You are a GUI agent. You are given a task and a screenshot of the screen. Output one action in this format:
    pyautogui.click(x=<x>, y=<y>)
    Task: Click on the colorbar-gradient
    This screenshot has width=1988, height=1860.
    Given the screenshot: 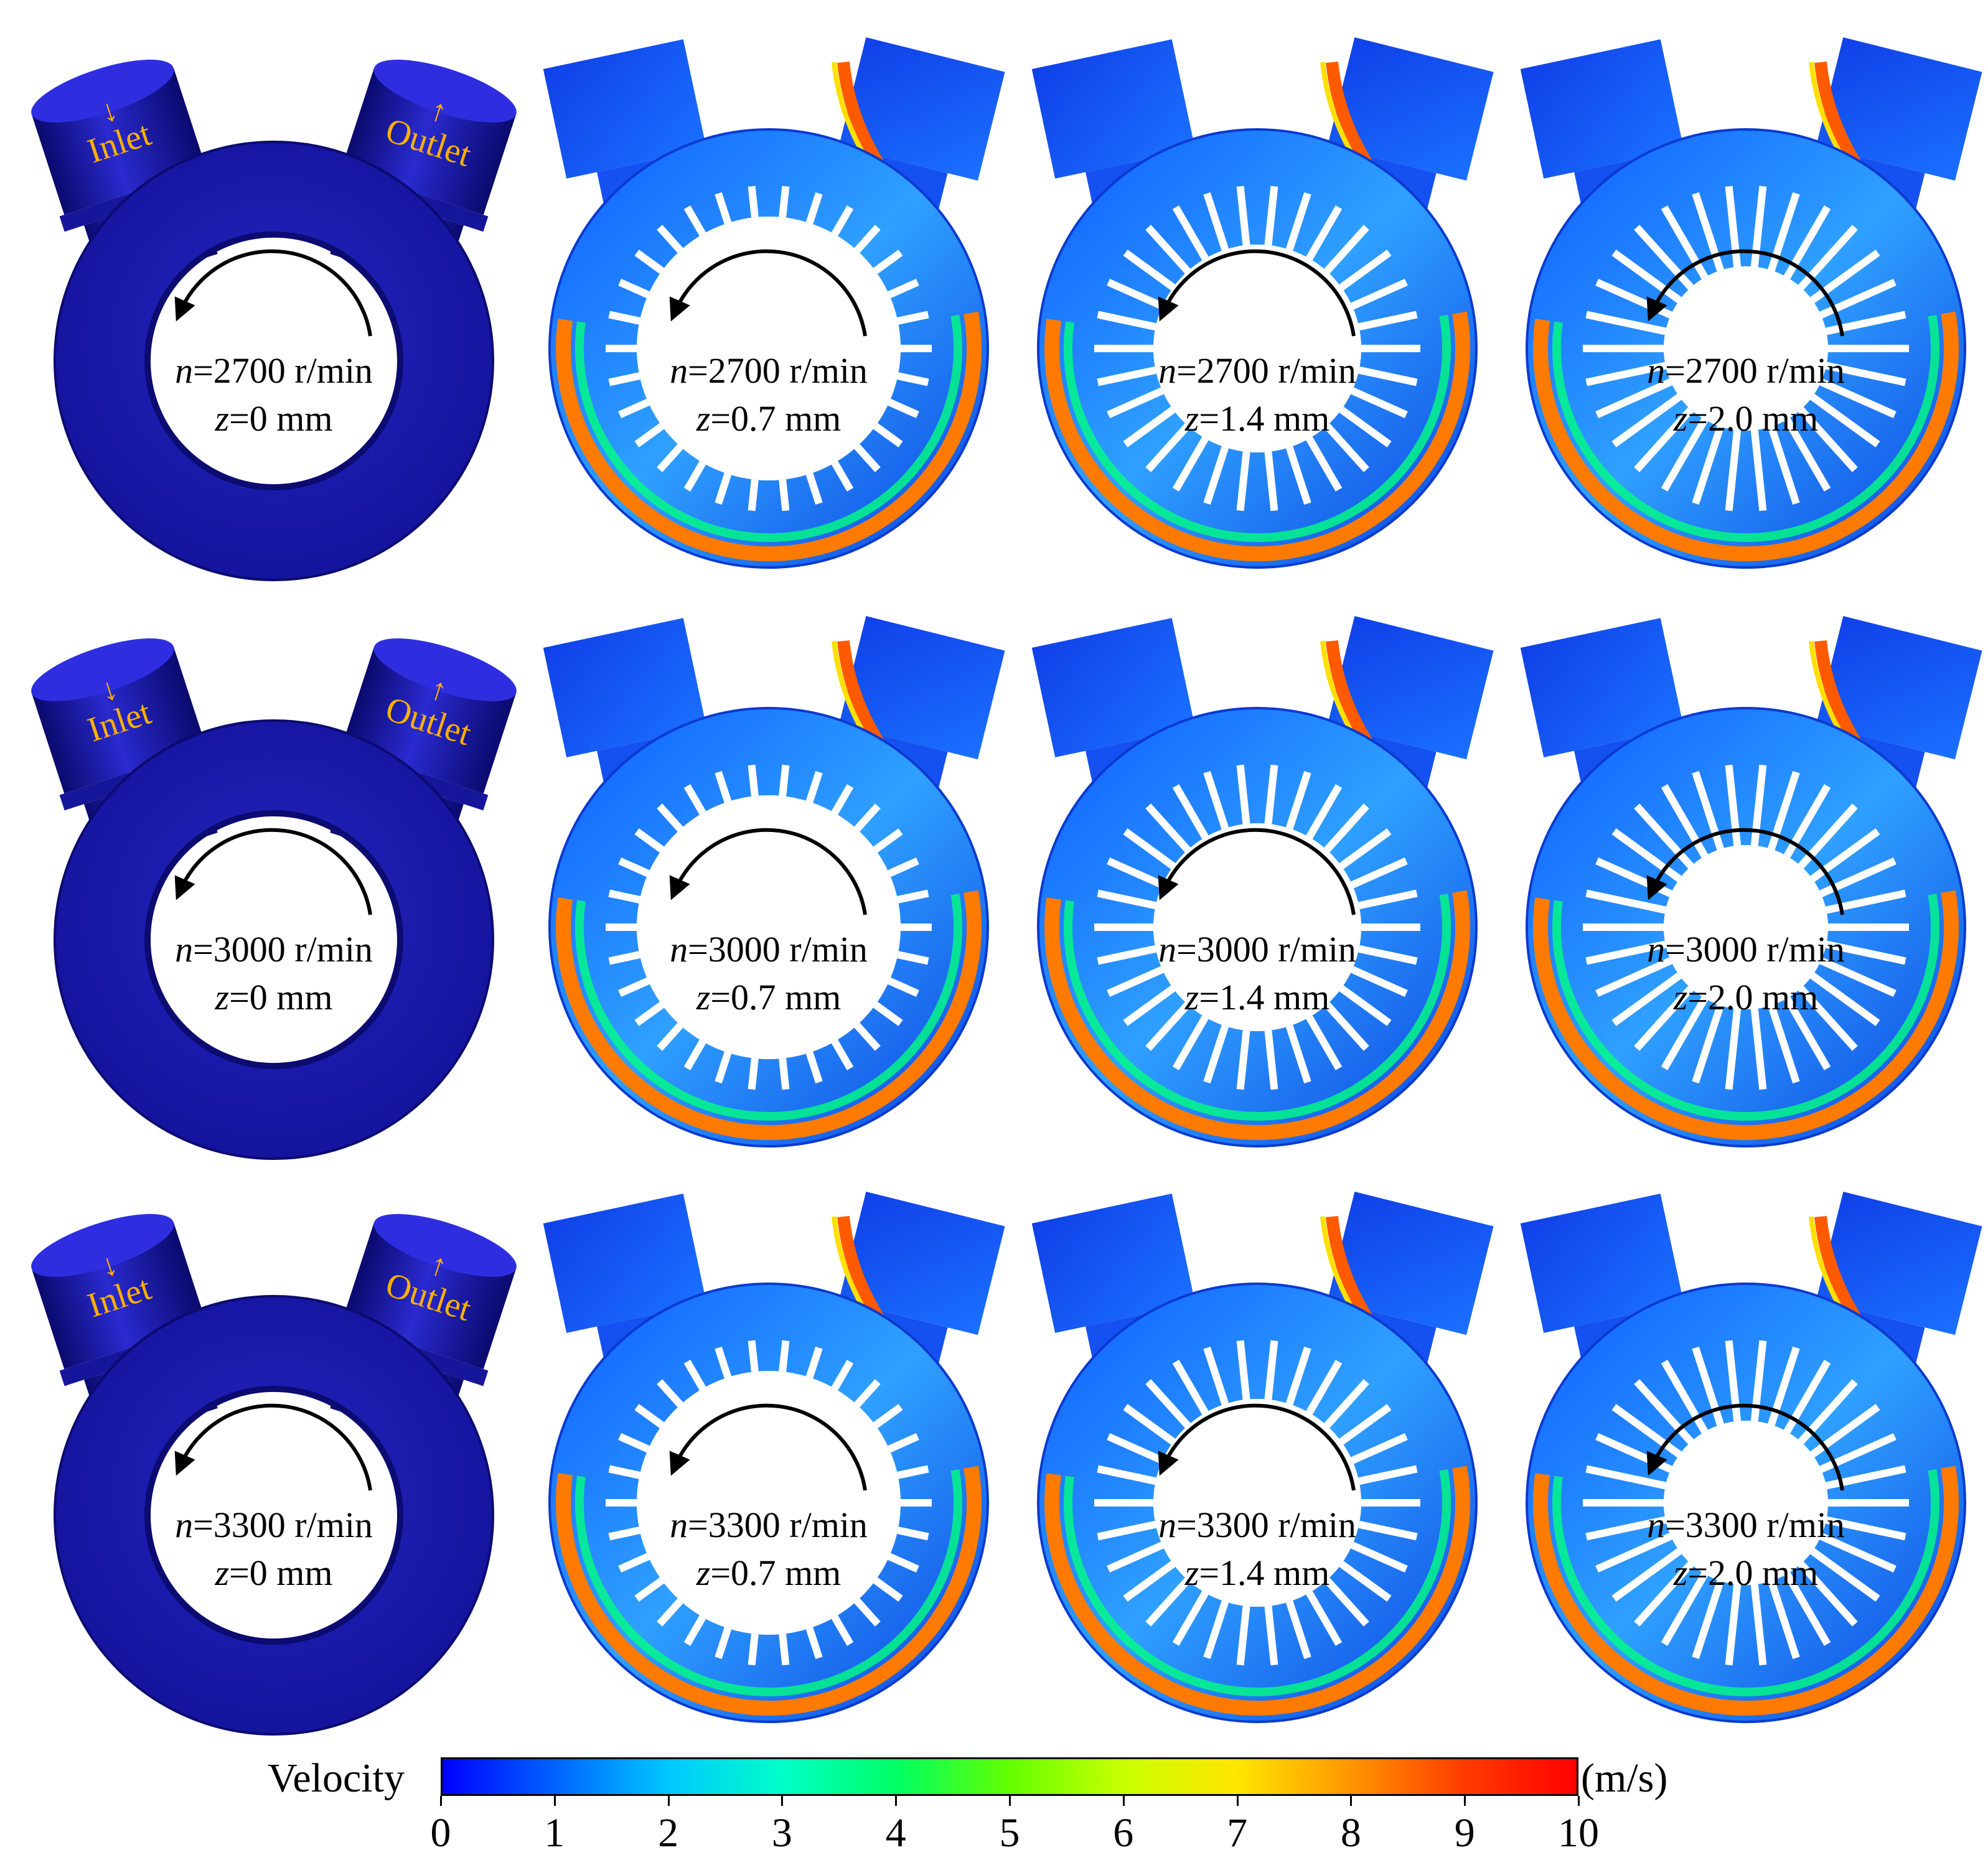 What is the action you would take?
    pyautogui.click(x=1009, y=1776)
    